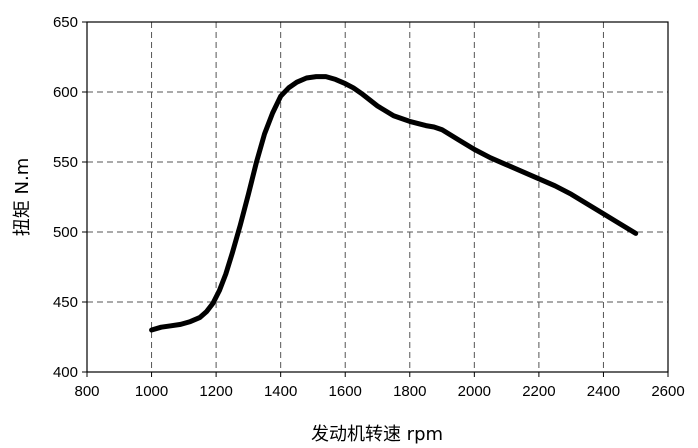 The image size is (698, 448). Describe the element at coordinates (538, 391) in the screenshot. I see `x-tick-label-2200: 2200` at that location.